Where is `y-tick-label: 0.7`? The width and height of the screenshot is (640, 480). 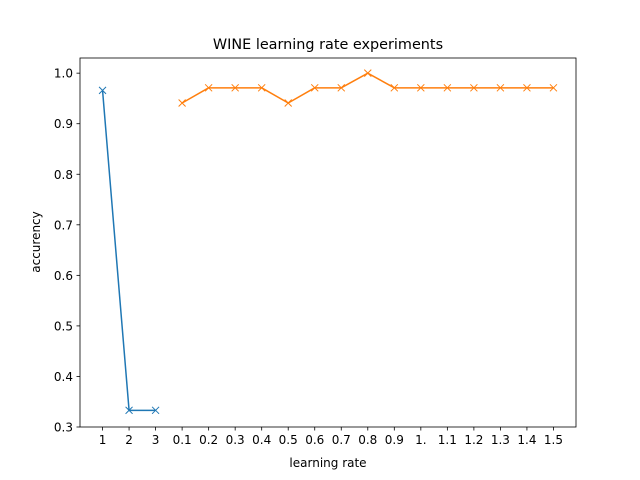 y-tick-label: 0.7 is located at coordinates (63, 225).